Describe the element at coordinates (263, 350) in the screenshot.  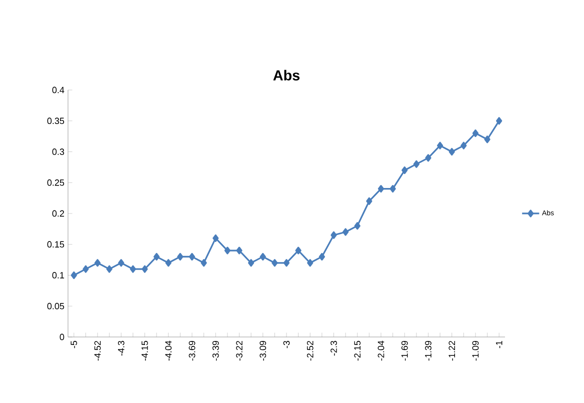
I see `x-tick-label: -3.09` at that location.